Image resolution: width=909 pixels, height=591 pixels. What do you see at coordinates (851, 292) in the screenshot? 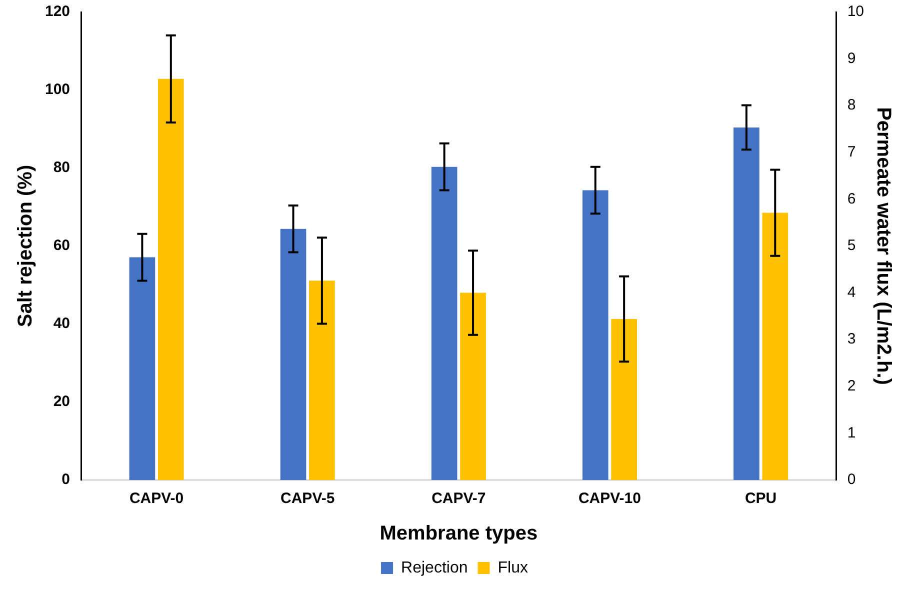
I see `y2-tick-label: 4` at bounding box center [851, 292].